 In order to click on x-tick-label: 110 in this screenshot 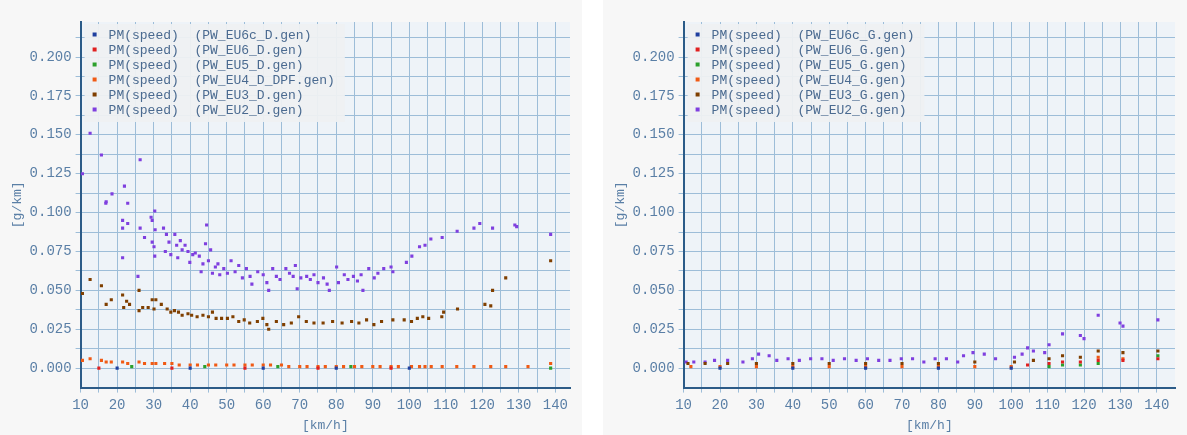, I will do `click(1047, 404)`.